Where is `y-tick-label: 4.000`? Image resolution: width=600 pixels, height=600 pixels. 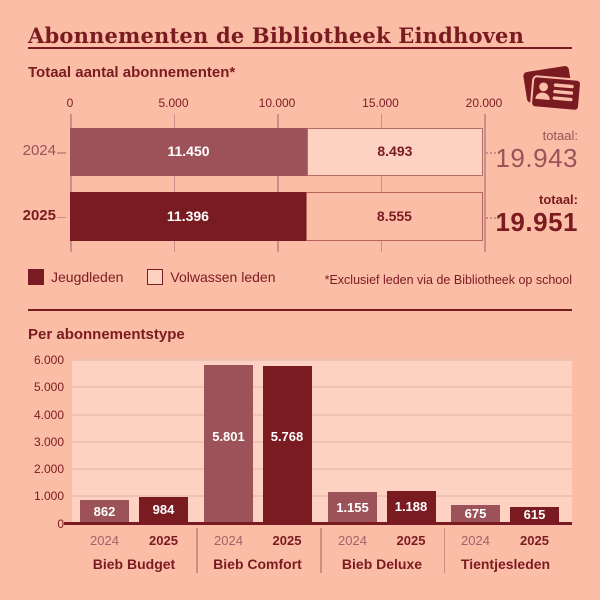
y-tick-label: 4.000 is located at coordinates (48, 414).